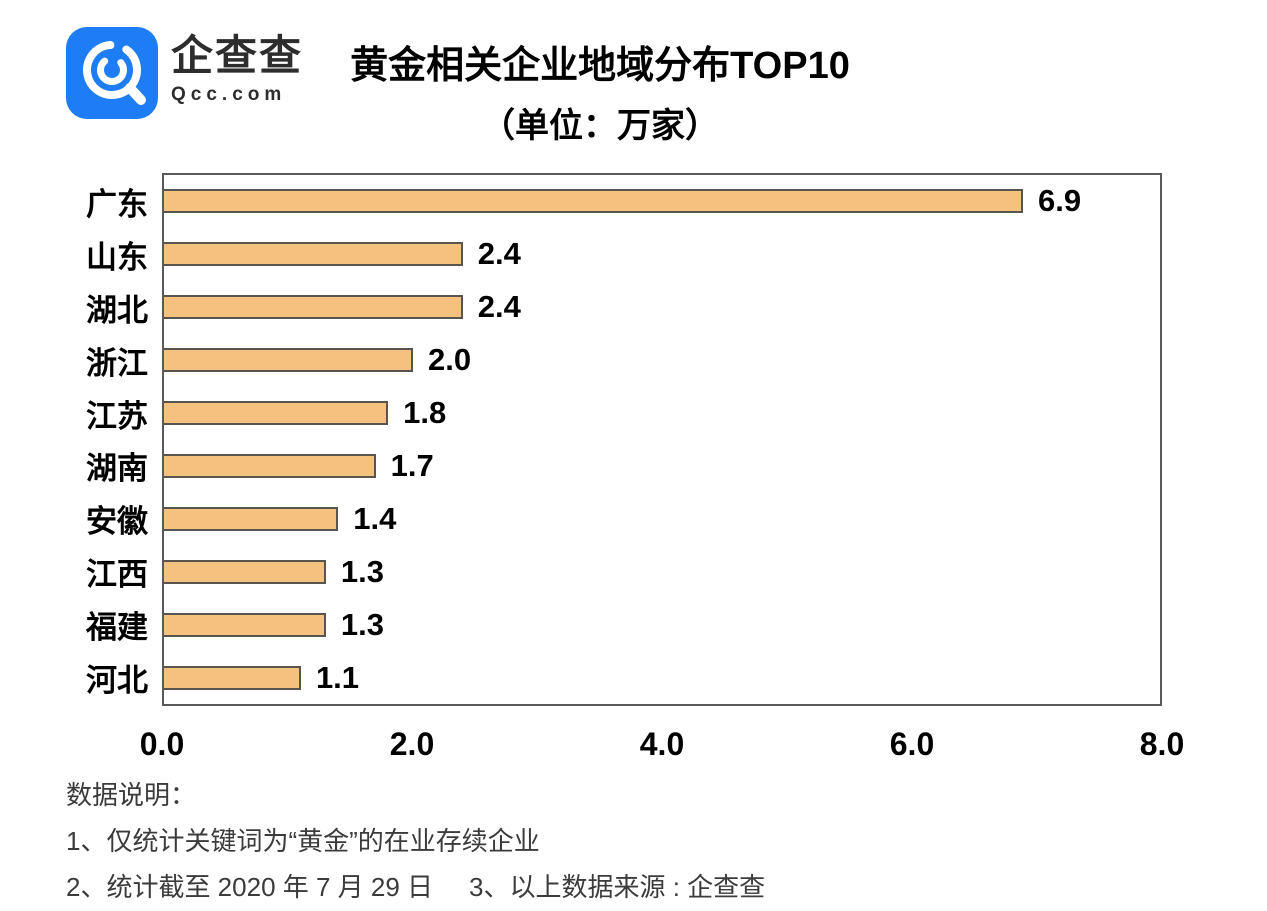 This screenshot has height=911, width=1267. What do you see at coordinates (117, 469) in the screenshot?
I see `category-label: 湖南` at bounding box center [117, 469].